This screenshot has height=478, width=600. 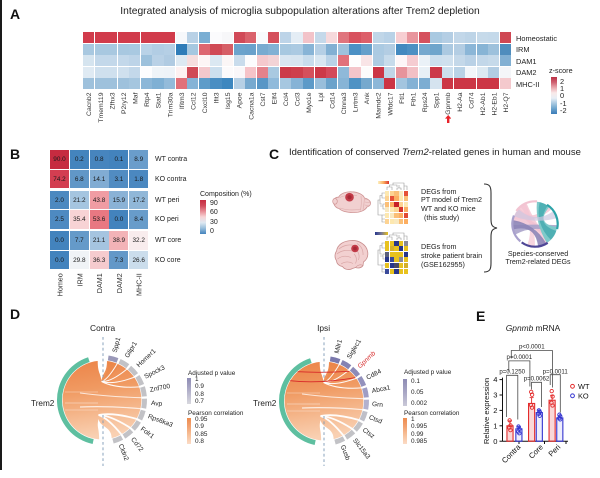 I want to click on svg-text: Fth1, so click(x=413, y=99).